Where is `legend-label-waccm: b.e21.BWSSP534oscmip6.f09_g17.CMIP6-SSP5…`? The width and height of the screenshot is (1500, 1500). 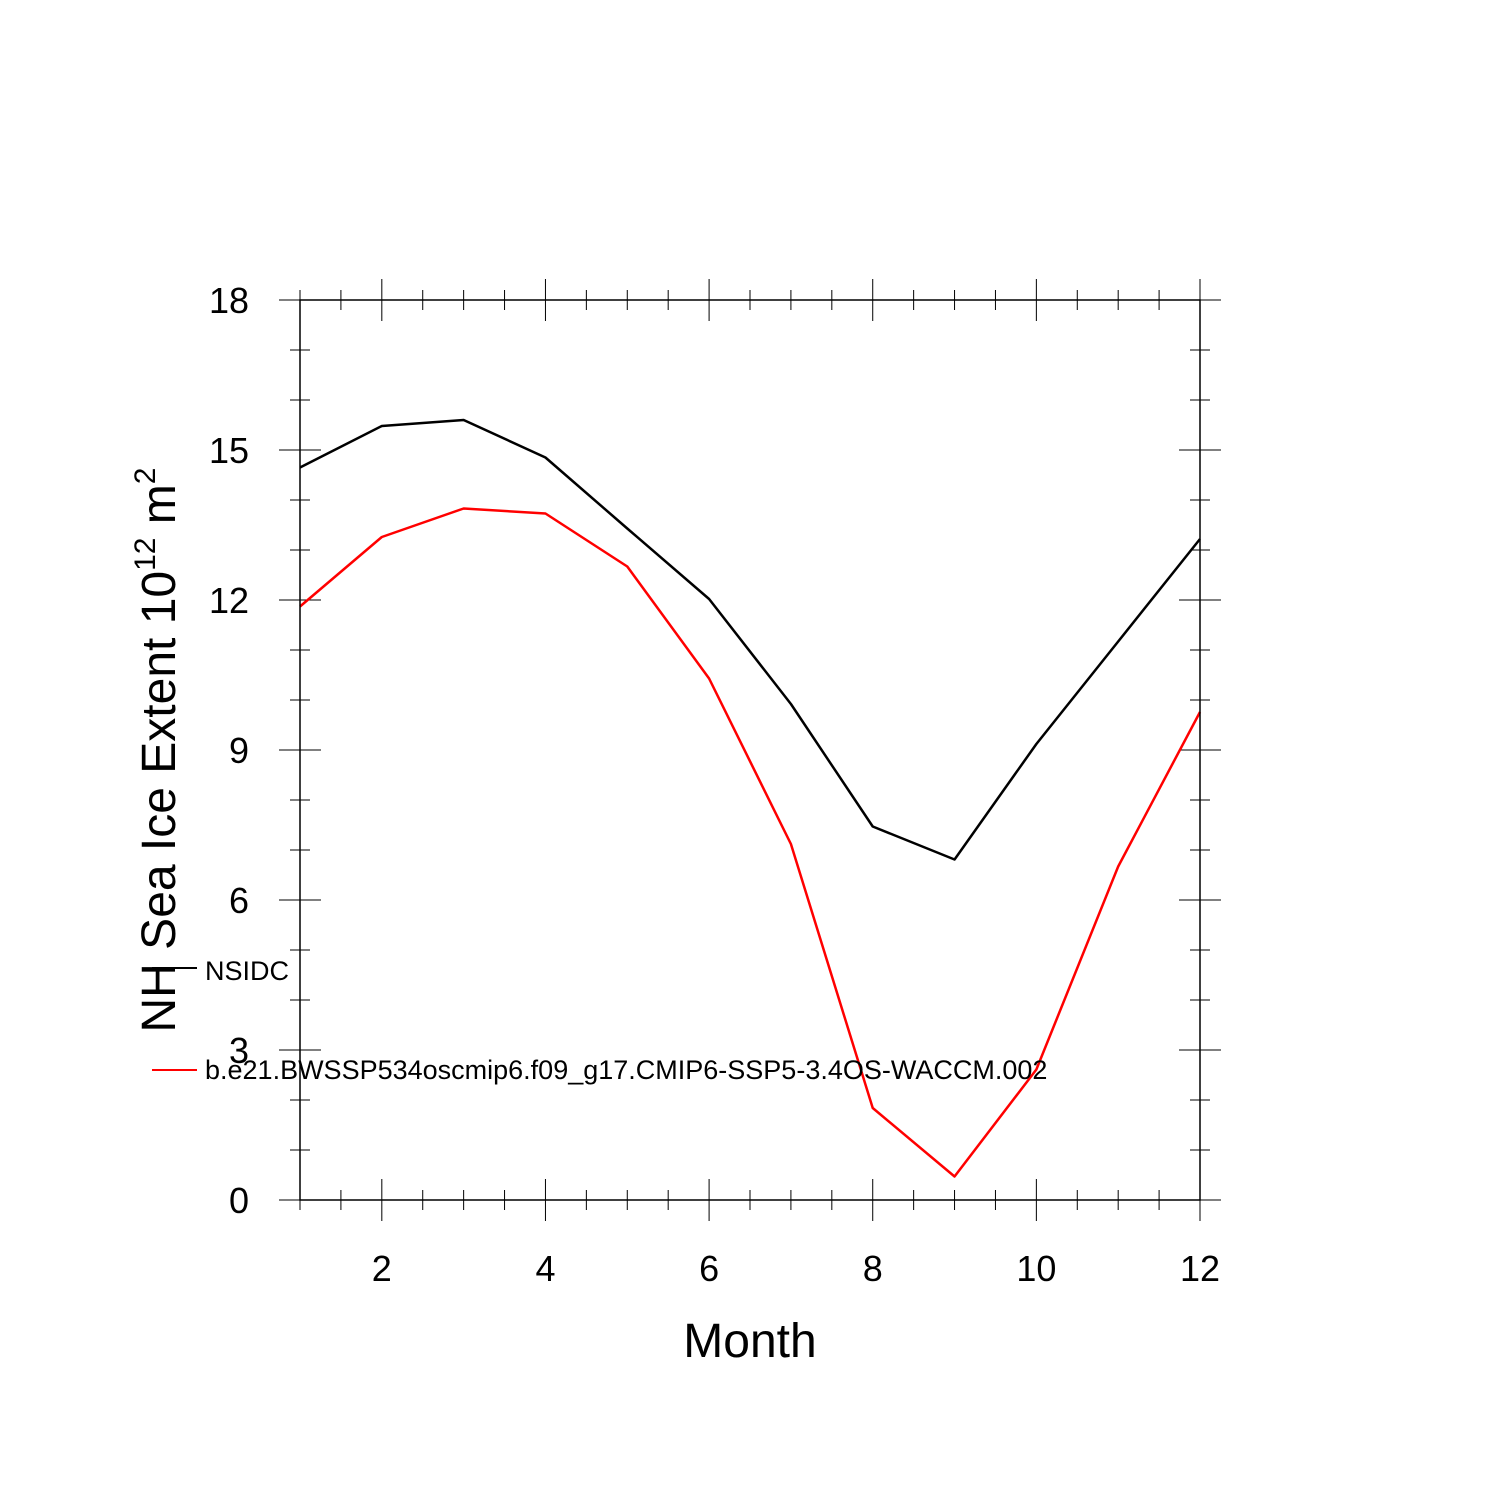 legend-label-waccm: b.e21.BWSSP534oscmip6.f09_g17.CMIP6-SSP5… is located at coordinates (626, 1070).